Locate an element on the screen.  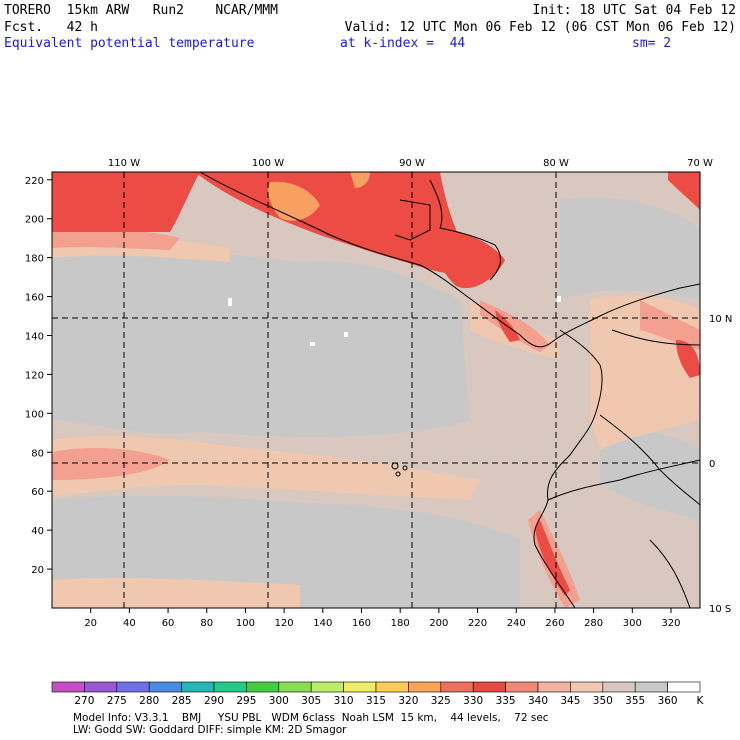
colorbar-label: 330 is located at coordinates (473, 701).